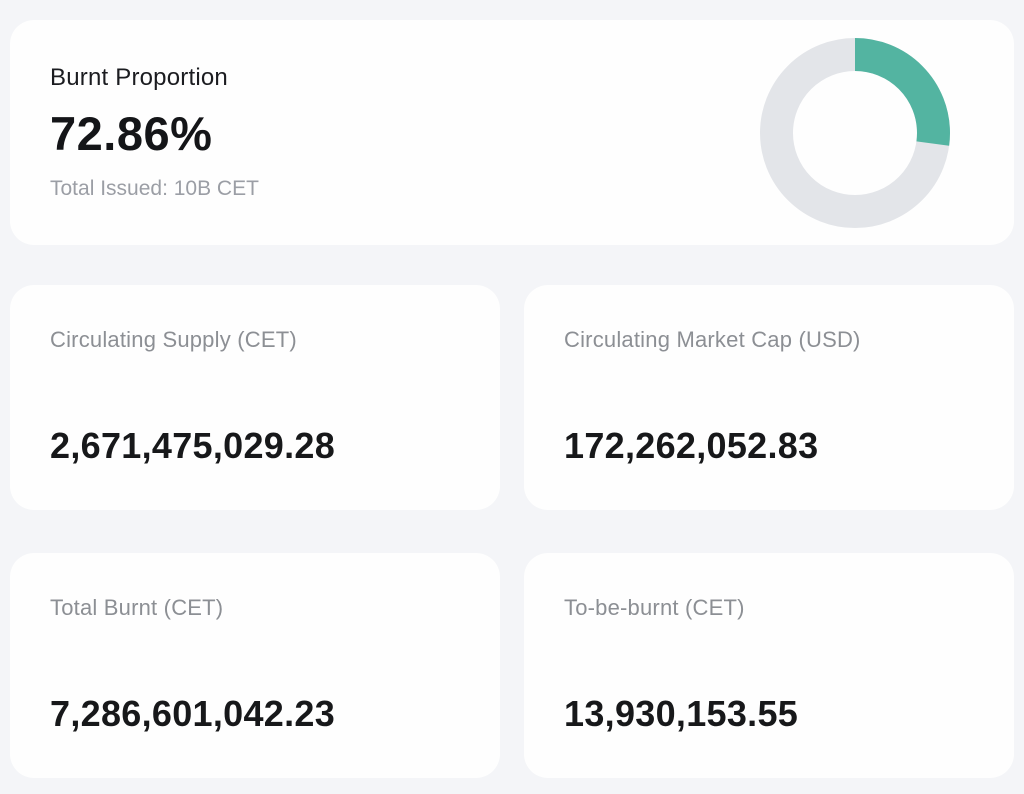 The height and width of the screenshot is (794, 1024). What do you see at coordinates (154, 188) in the screenshot?
I see `total-issued-label: Total Issued: 10B CET` at bounding box center [154, 188].